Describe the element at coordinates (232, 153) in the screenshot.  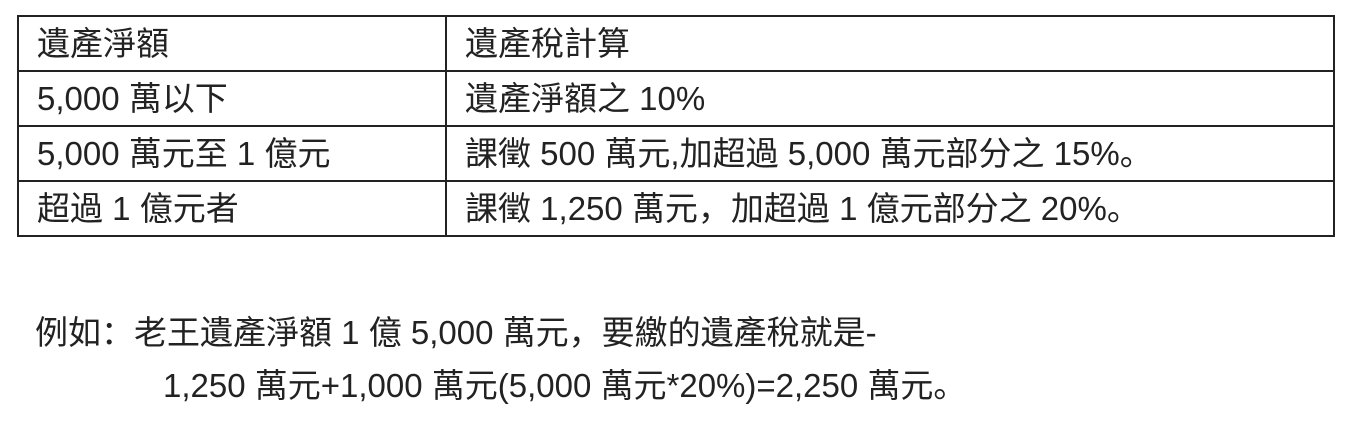
I see `bracket-cell: 5,000 萬元至 1 億元` at that location.